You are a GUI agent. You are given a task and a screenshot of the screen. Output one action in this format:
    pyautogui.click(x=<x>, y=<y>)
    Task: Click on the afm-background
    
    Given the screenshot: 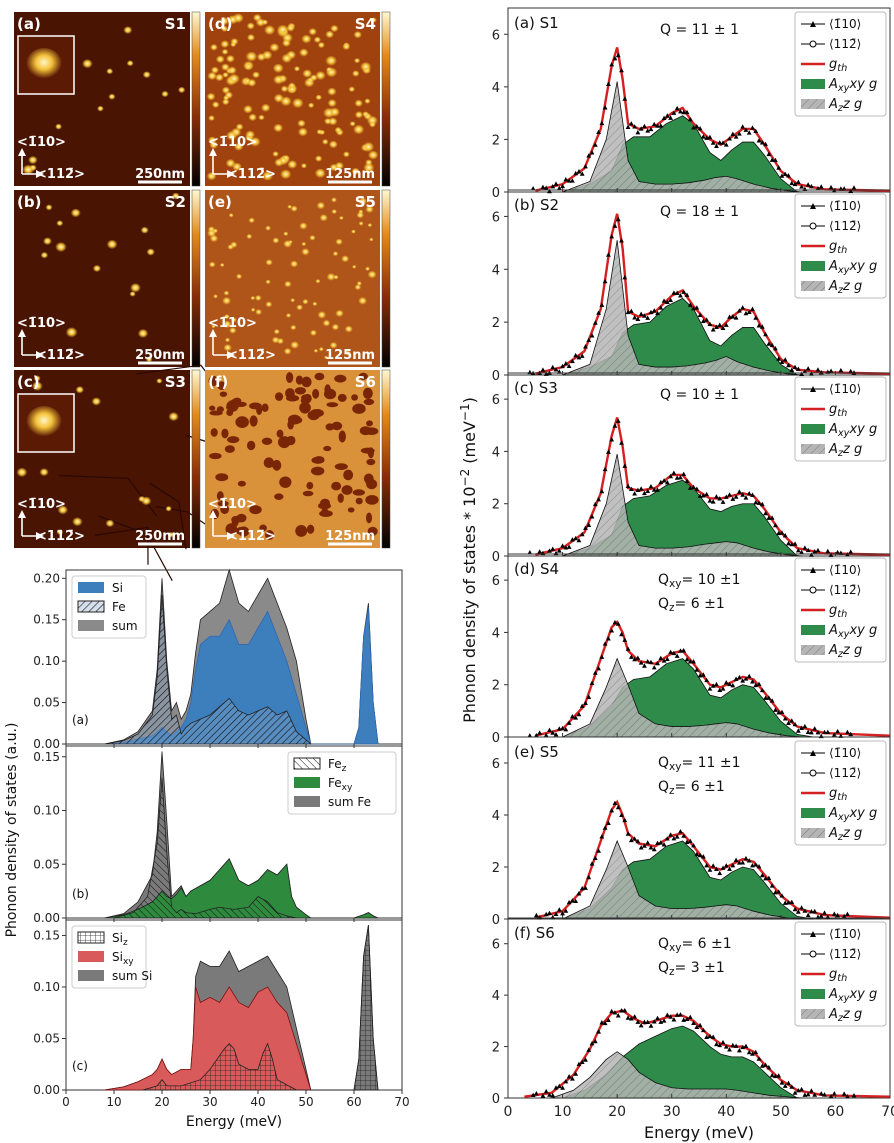 What is the action you would take?
    pyautogui.click(x=292, y=278)
    